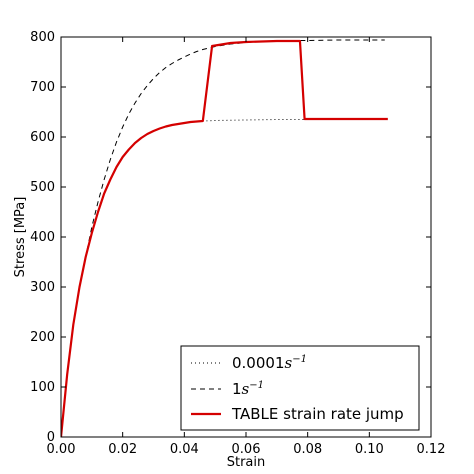 This screenshot has width=474, height=474. What do you see at coordinates (307, 449) in the screenshot?
I see `x-tick-label: 0.08` at bounding box center [307, 449].